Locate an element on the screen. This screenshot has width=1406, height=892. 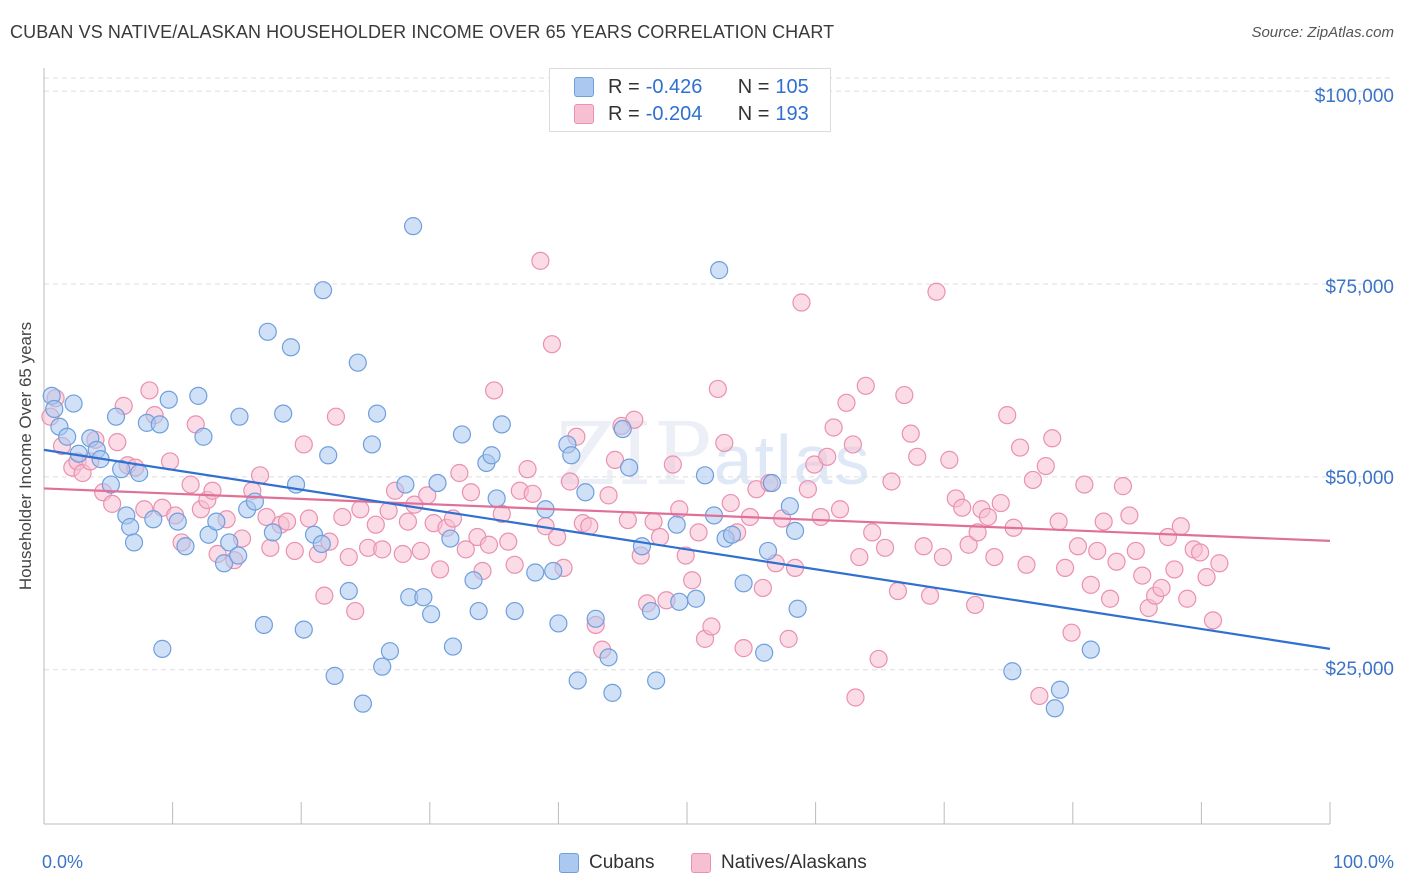
legend-r-value: -0.204 is located at coordinates (674, 113).